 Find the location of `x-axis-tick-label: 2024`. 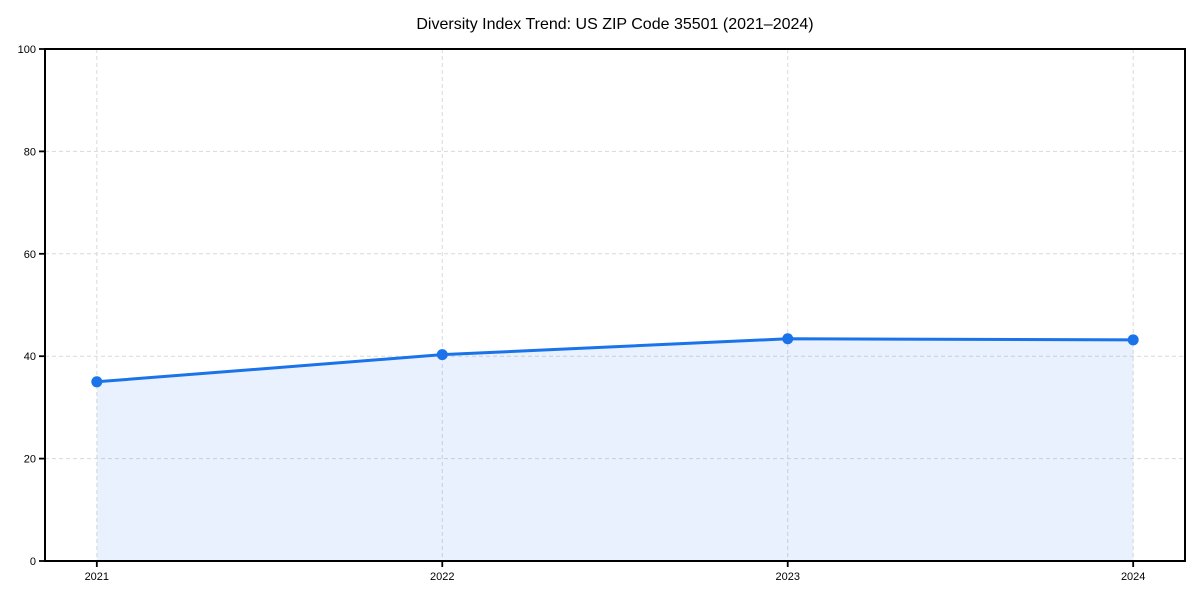

x-axis-tick-label: 2024 is located at coordinates (1133, 577).